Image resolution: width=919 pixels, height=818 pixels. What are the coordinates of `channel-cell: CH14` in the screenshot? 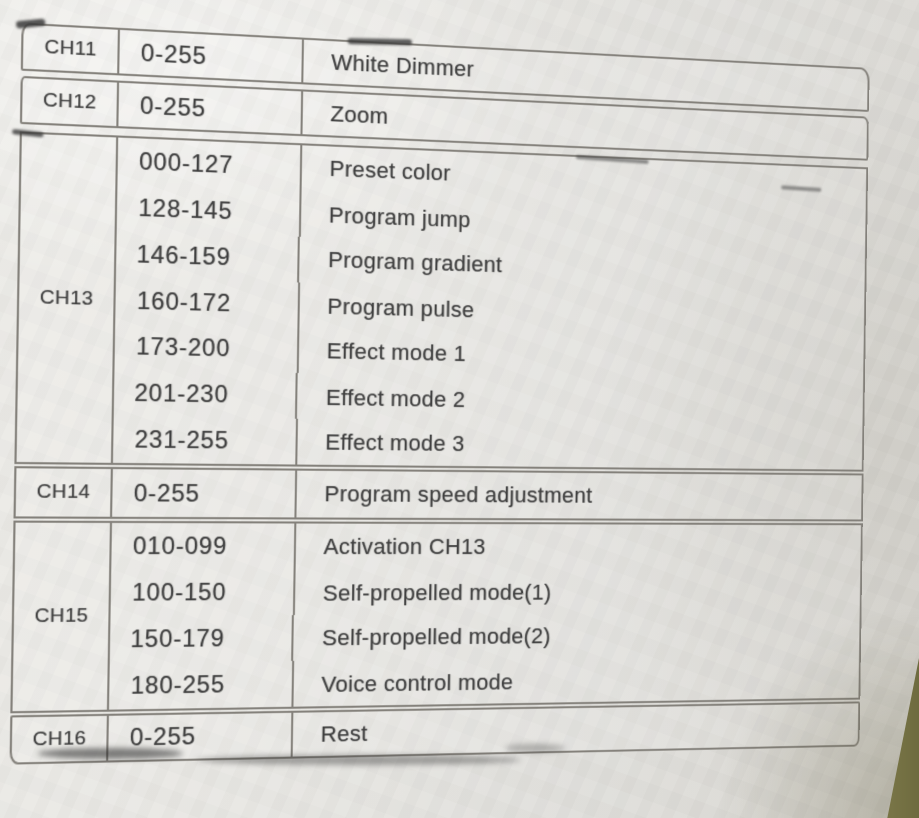 It's located at (64, 492).